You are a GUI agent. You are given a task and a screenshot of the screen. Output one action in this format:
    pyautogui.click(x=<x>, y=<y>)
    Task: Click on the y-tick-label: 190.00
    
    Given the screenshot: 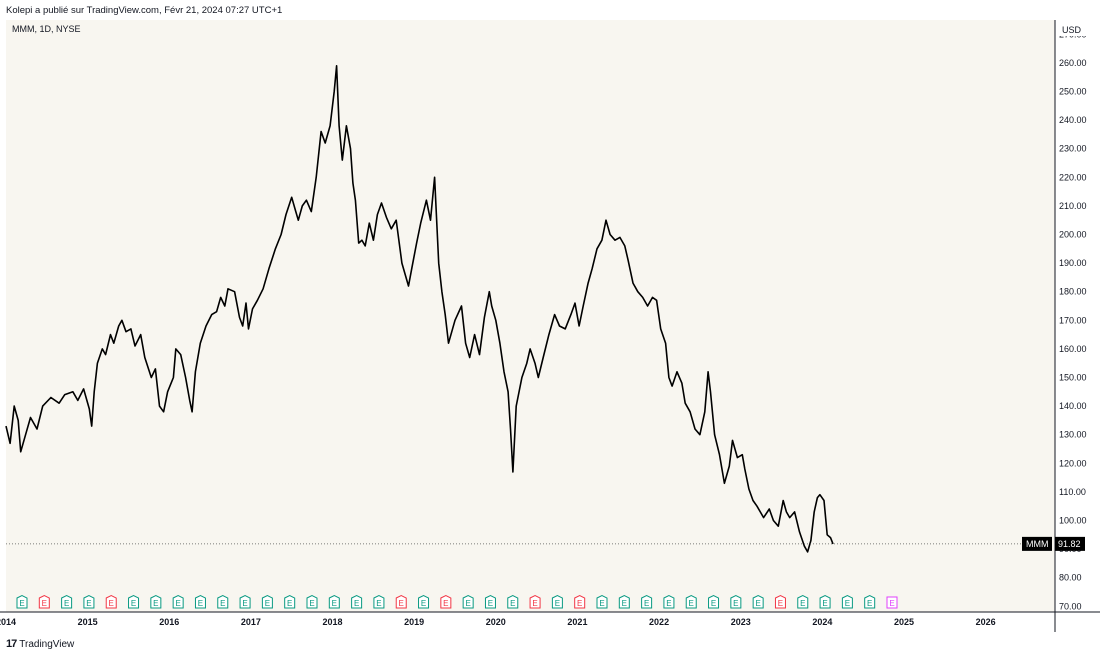 What is the action you would take?
    pyautogui.click(x=1073, y=263)
    